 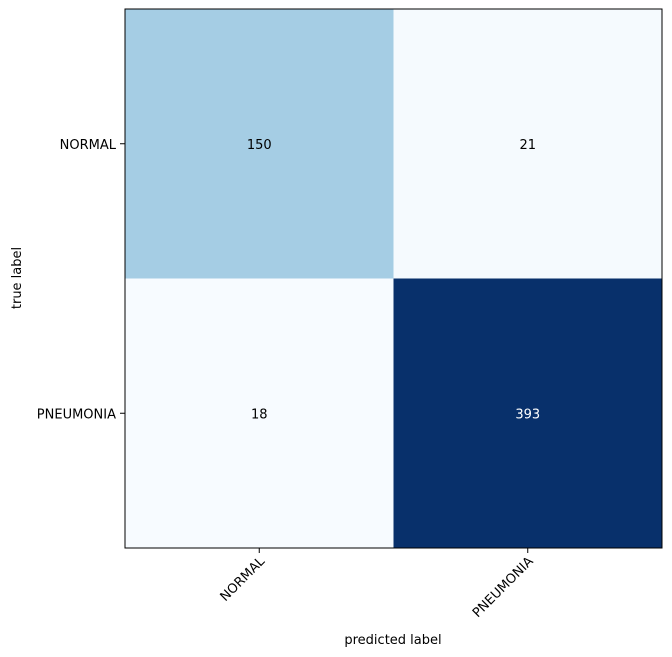 What do you see at coordinates (76, 414) in the screenshot?
I see `y-tick-label-1: PNEUMONIA` at bounding box center [76, 414].